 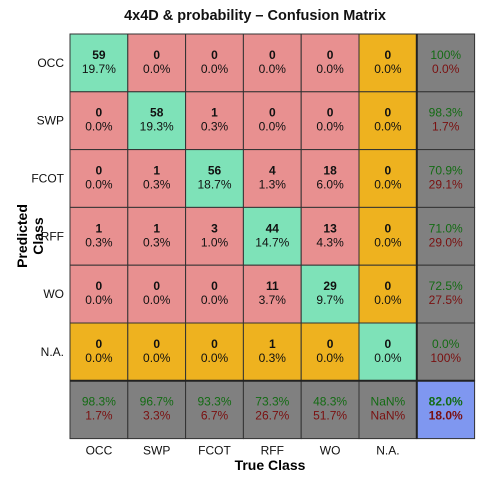 What do you see at coordinates (255, 16) in the screenshot?
I see `chart-title: 4x4D & probability – Confusion Matrix` at bounding box center [255, 16].